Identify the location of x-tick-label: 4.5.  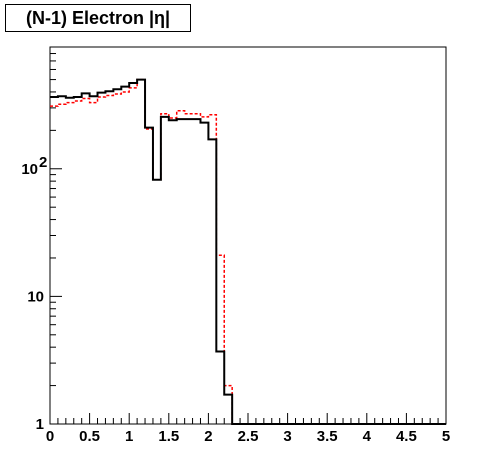
(406, 436).